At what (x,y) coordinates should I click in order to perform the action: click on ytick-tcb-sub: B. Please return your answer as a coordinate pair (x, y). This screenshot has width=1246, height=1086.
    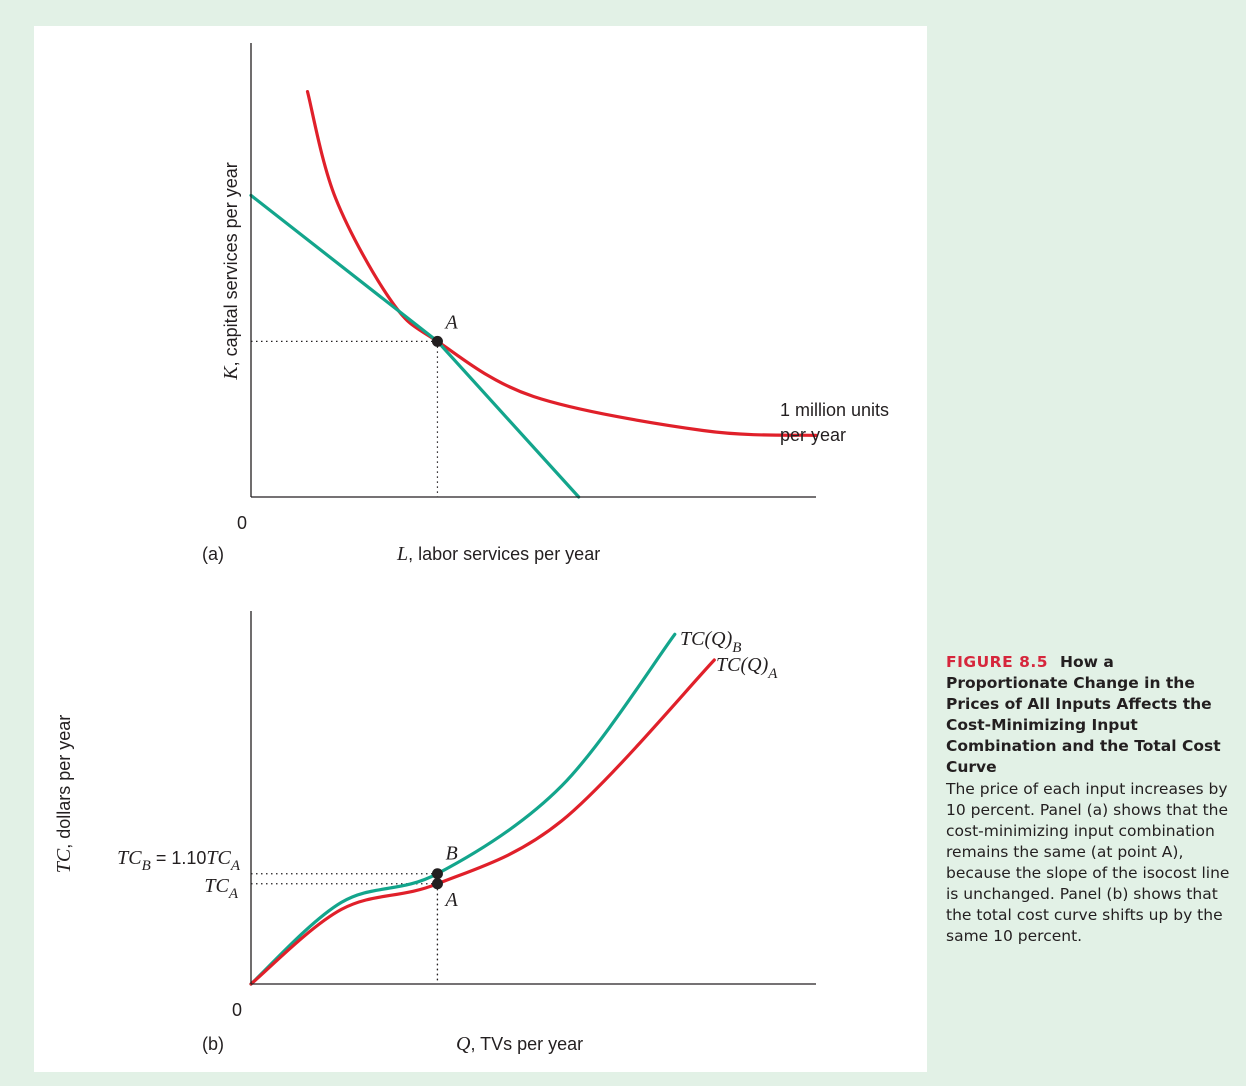
    Looking at the image, I should click on (146, 866).